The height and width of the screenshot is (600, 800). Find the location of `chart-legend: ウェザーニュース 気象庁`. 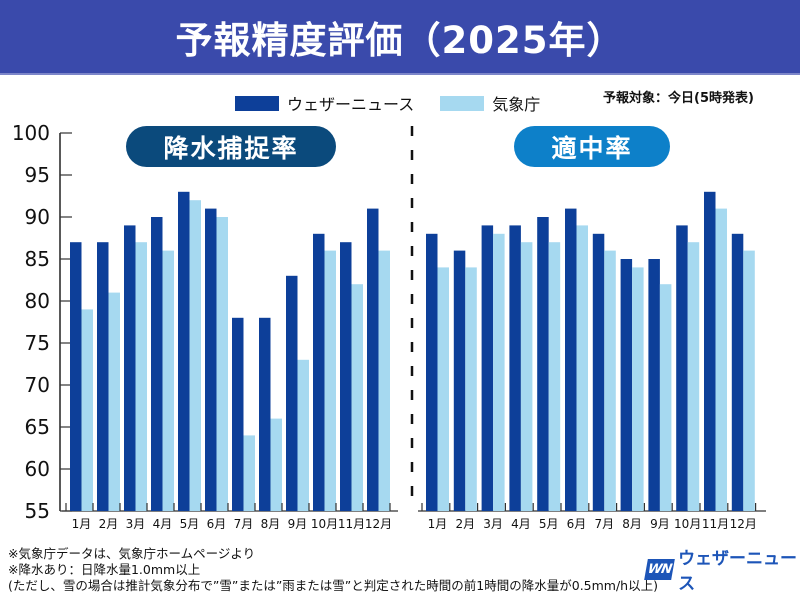

chart-legend: ウェザーニュース 気象庁 is located at coordinates (400, 103).